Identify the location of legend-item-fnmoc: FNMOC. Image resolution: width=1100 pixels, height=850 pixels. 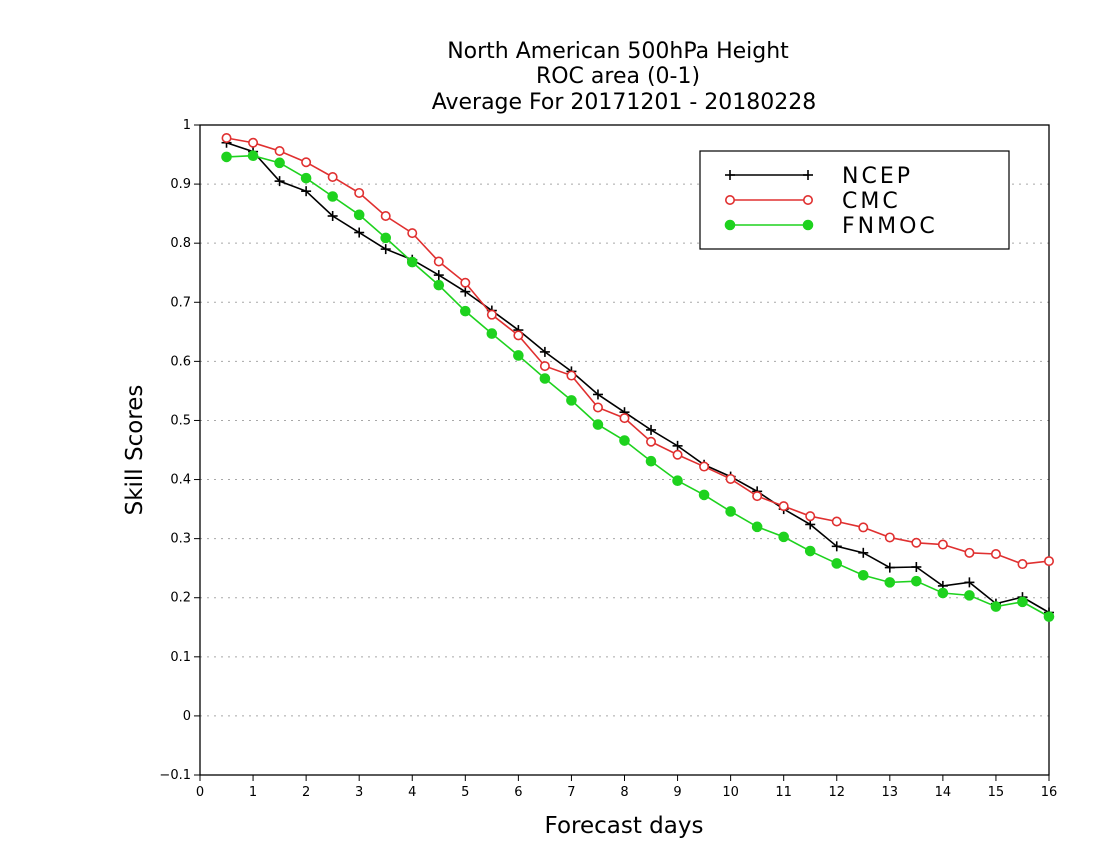
(829, 226).